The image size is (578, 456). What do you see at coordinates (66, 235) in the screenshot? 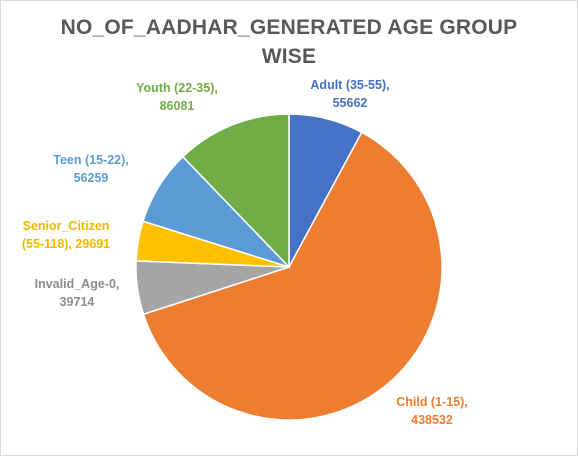
I see `data-label-senior-citizen-55-118: Senior_Citizen (55-118), 29691` at bounding box center [66, 235].